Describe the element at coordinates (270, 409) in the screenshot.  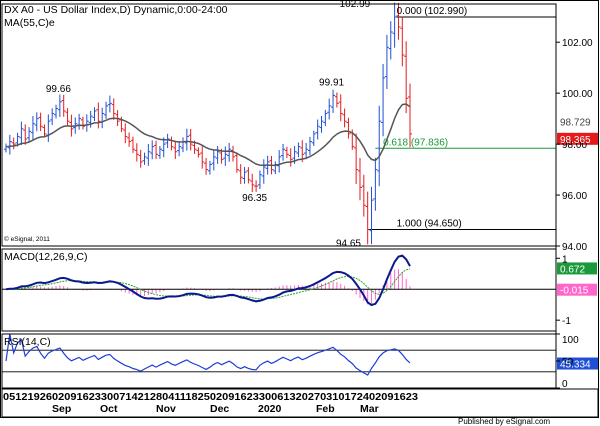
I see `x-axis-month-label: 2020` at that location.